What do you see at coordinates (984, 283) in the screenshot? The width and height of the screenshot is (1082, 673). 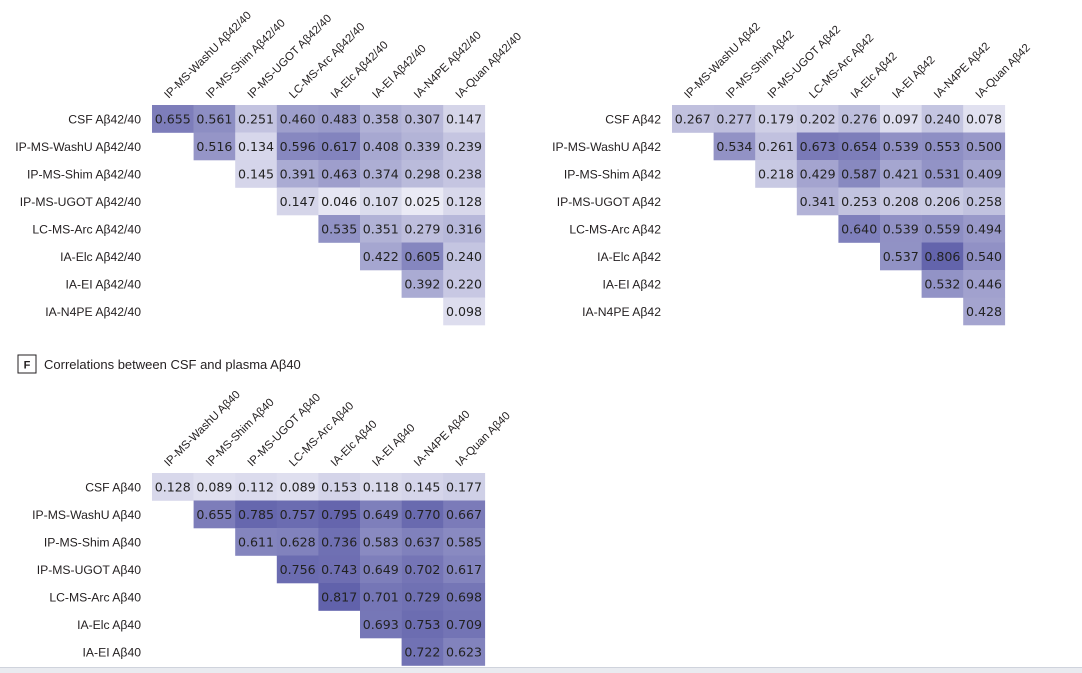 I see `cell-value: 0.446` at bounding box center [984, 283].